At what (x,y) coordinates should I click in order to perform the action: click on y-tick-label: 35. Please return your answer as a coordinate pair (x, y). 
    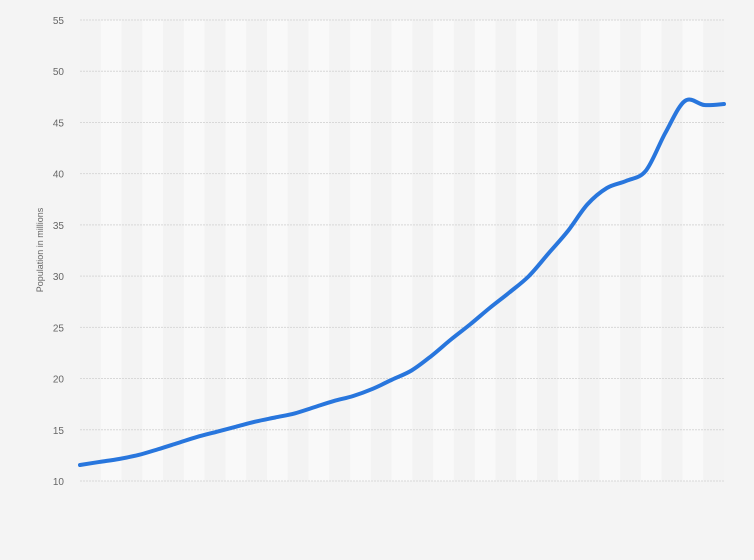
    Looking at the image, I should click on (59, 226).